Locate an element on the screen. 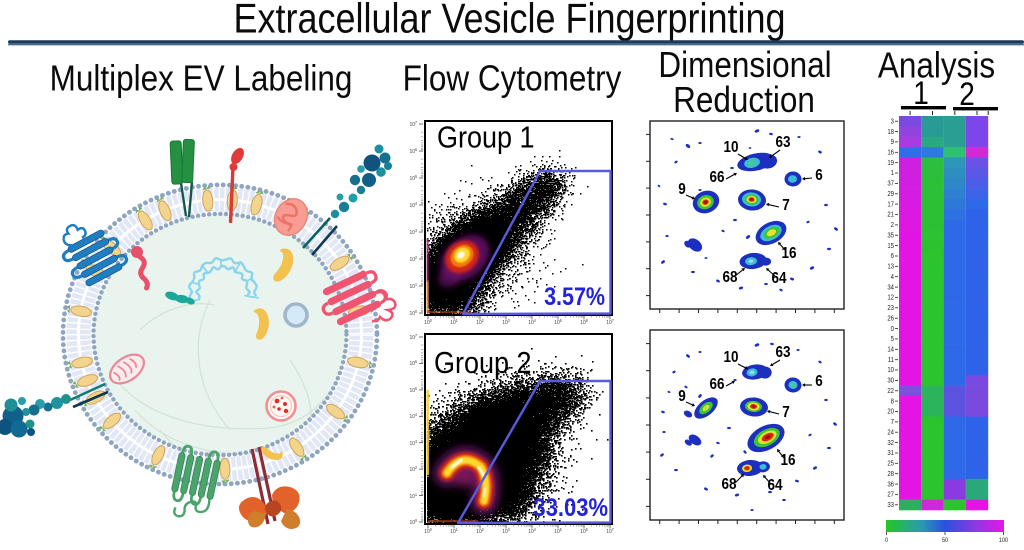  svg-text: 3 is located at coordinates (893, 121).